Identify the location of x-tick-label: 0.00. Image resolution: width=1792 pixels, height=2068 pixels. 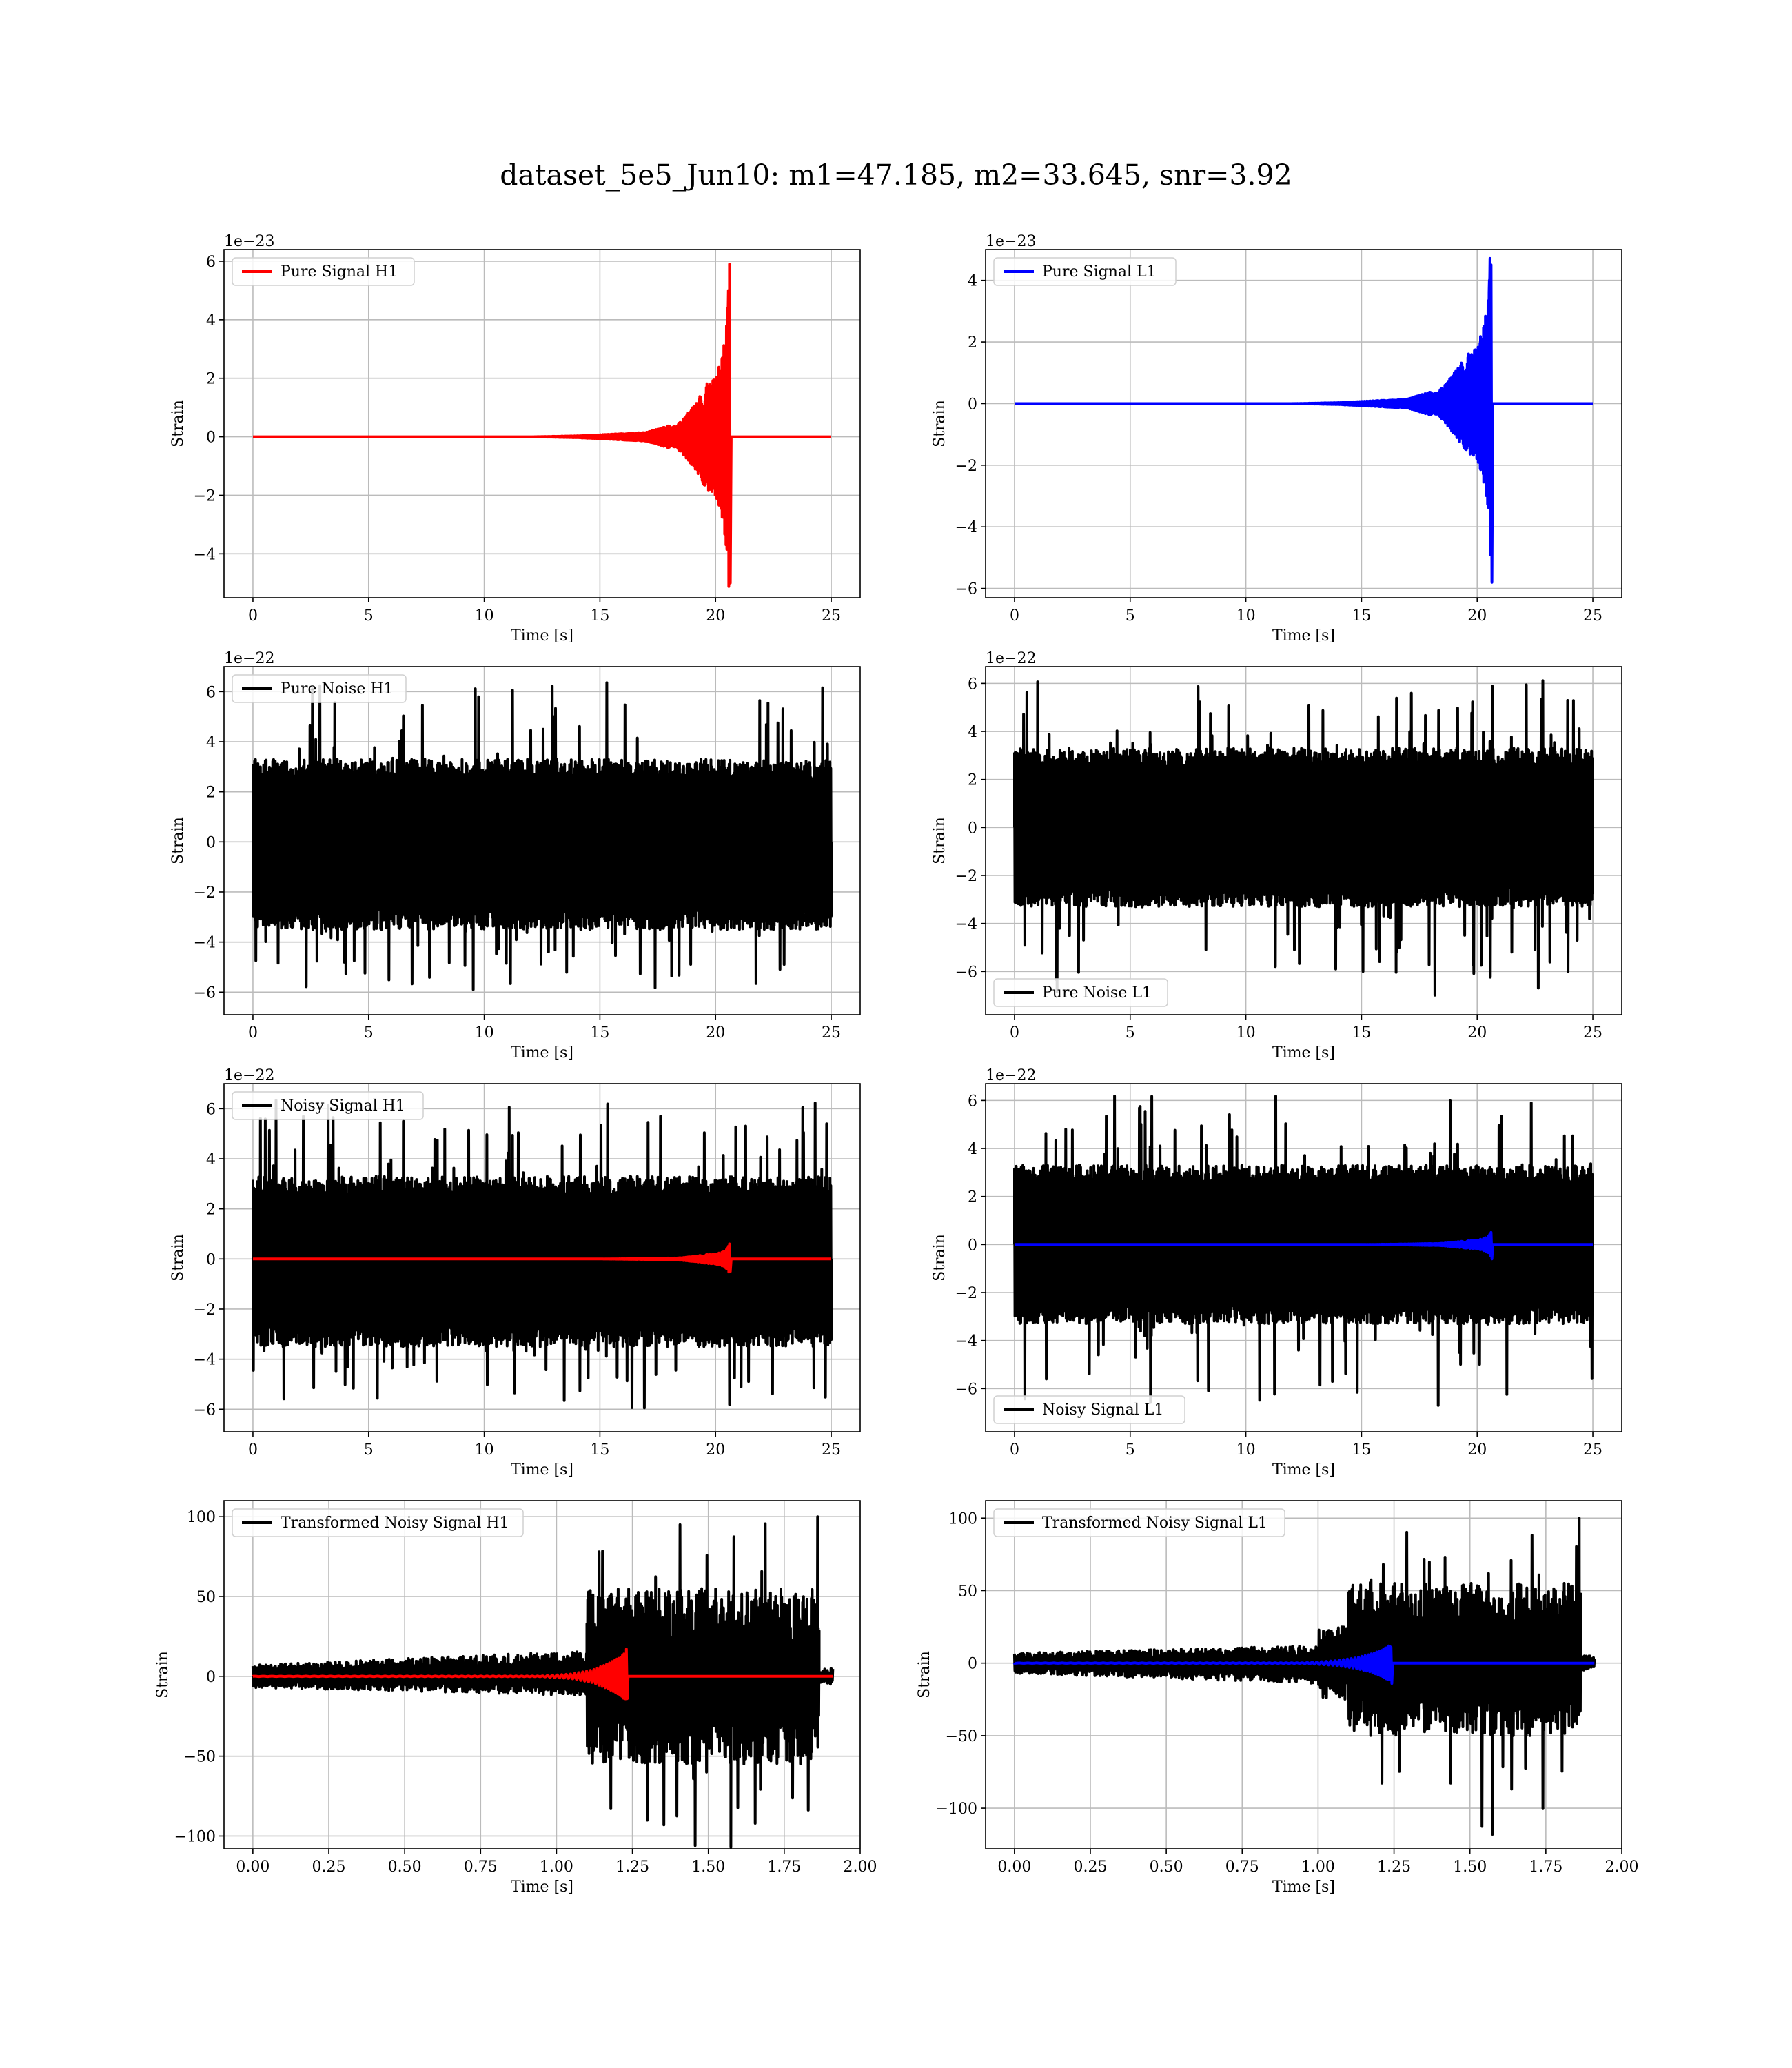
(252, 1867).